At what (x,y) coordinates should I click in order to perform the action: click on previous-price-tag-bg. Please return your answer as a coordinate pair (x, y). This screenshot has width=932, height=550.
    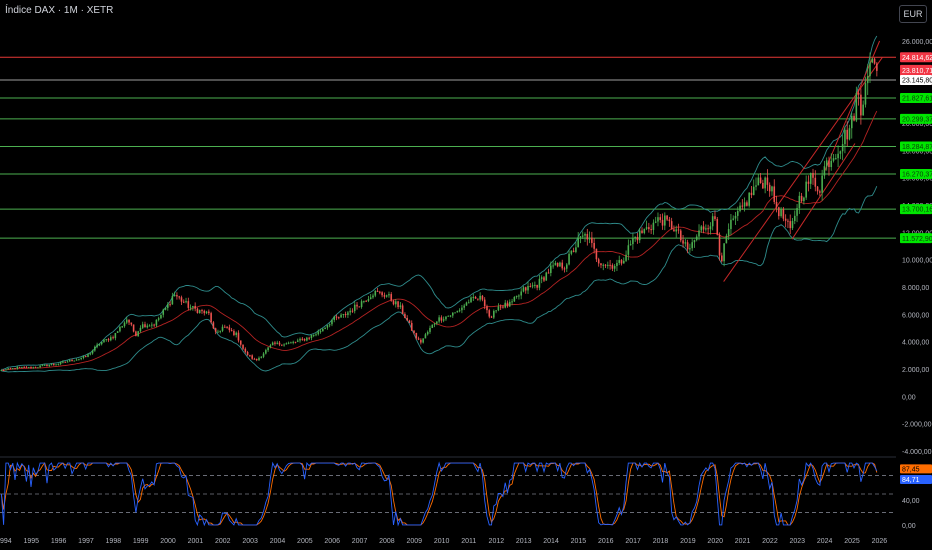
    Looking at the image, I should click on (916, 80).